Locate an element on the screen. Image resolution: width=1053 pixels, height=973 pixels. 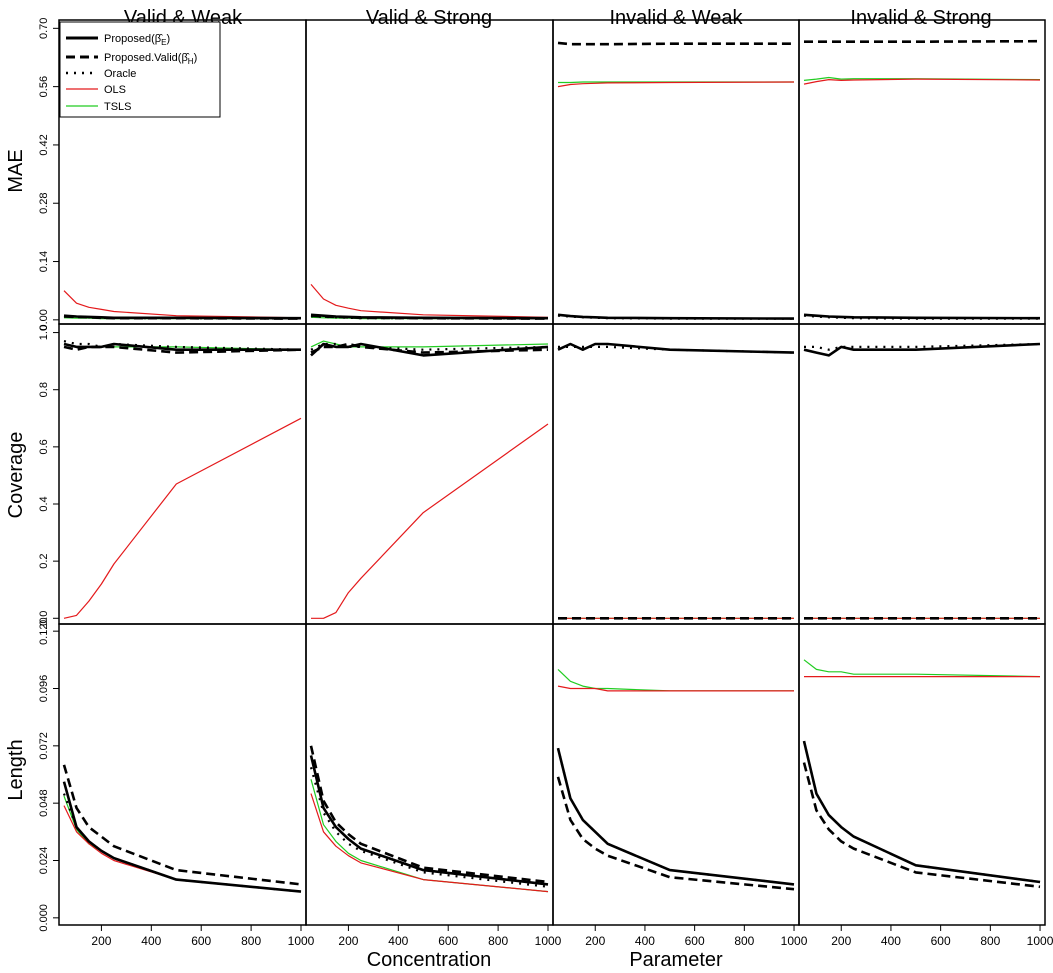
x-tick-label-0-4: 1000 is located at coordinates (301, 941).